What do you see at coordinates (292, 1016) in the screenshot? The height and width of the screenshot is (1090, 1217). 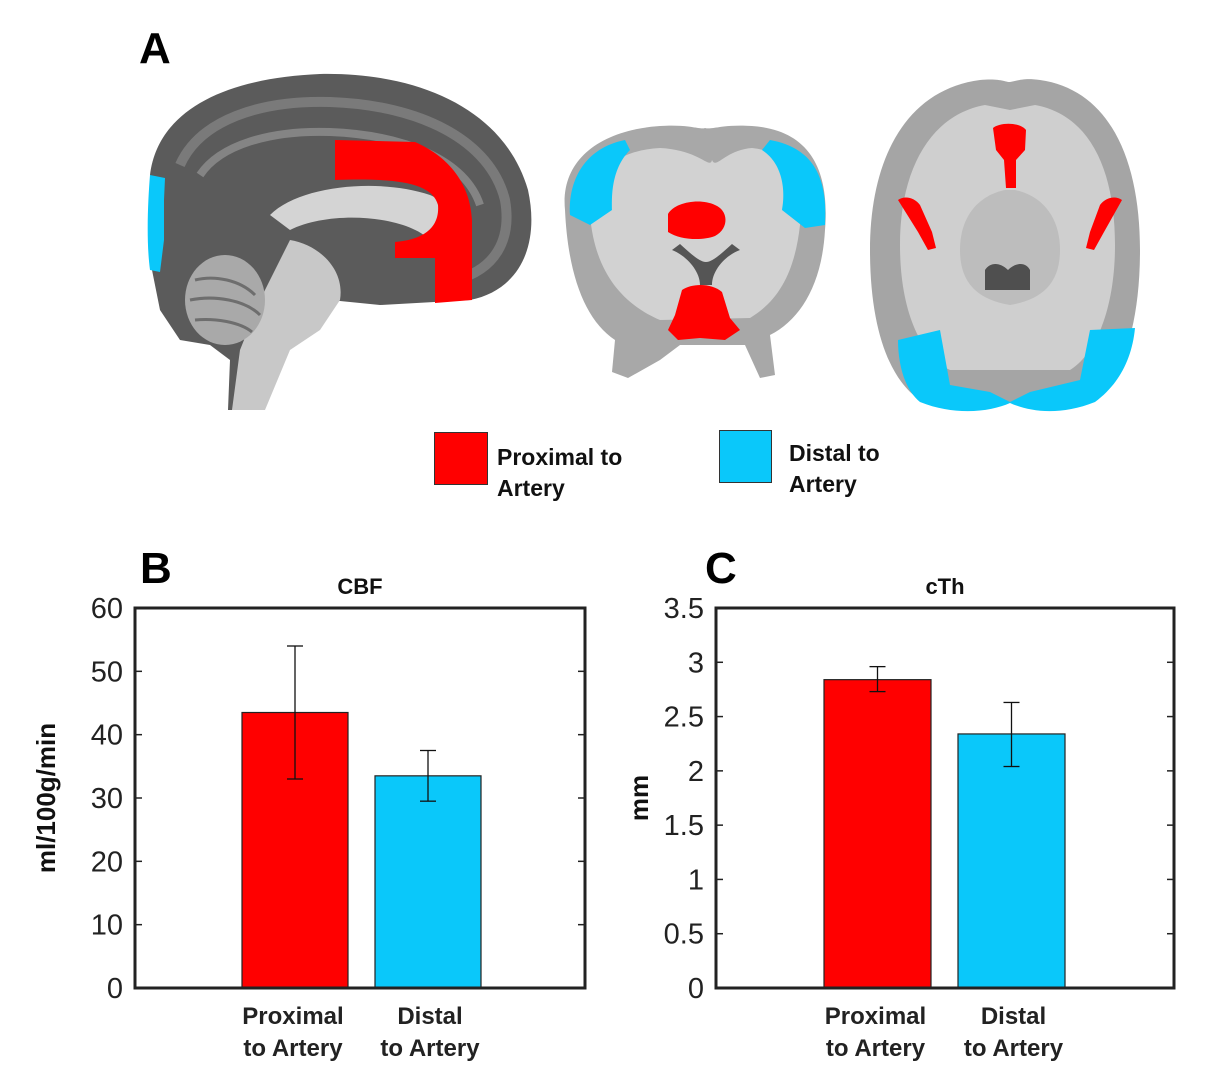 I see `cbf-x-tick-label: Proximal` at bounding box center [292, 1016].